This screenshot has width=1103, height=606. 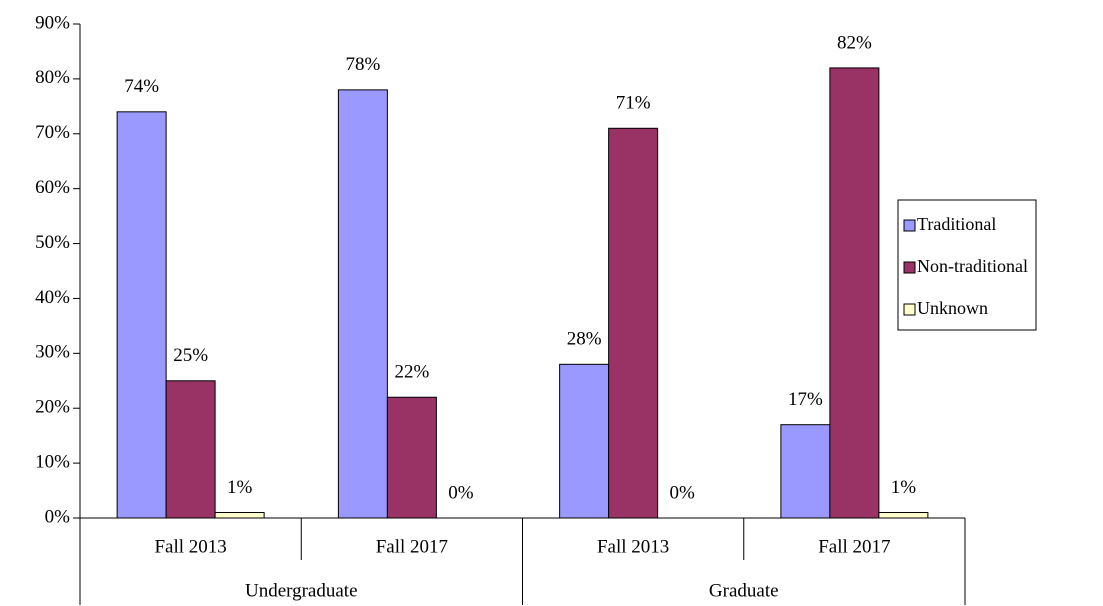 I want to click on y-tick-label: 30%, so click(x=52, y=352).